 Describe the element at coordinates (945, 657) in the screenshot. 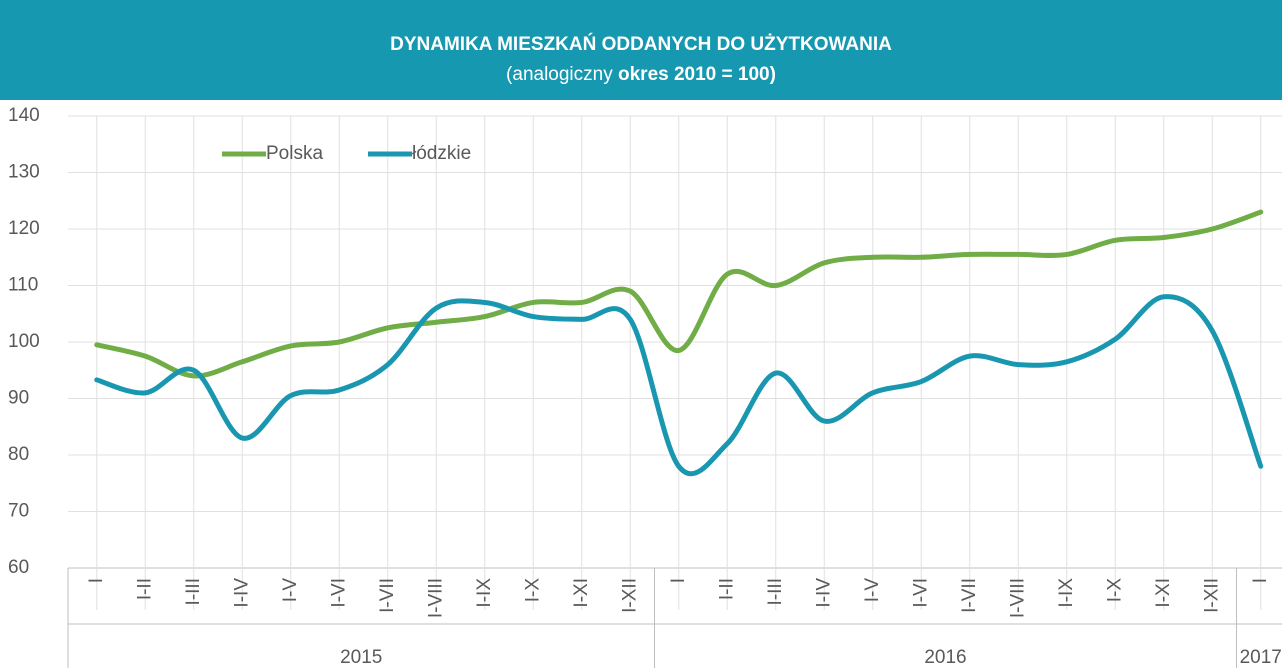

I see `group-label: 2016` at that location.